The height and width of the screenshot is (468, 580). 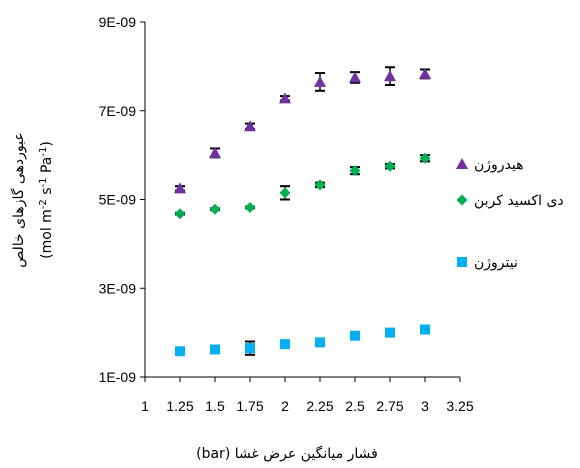 I want to click on x-ticks: 1 1.25 1.5 1.75 2 2.25 2.5 2.75 3 3.25, so click(x=307, y=395).